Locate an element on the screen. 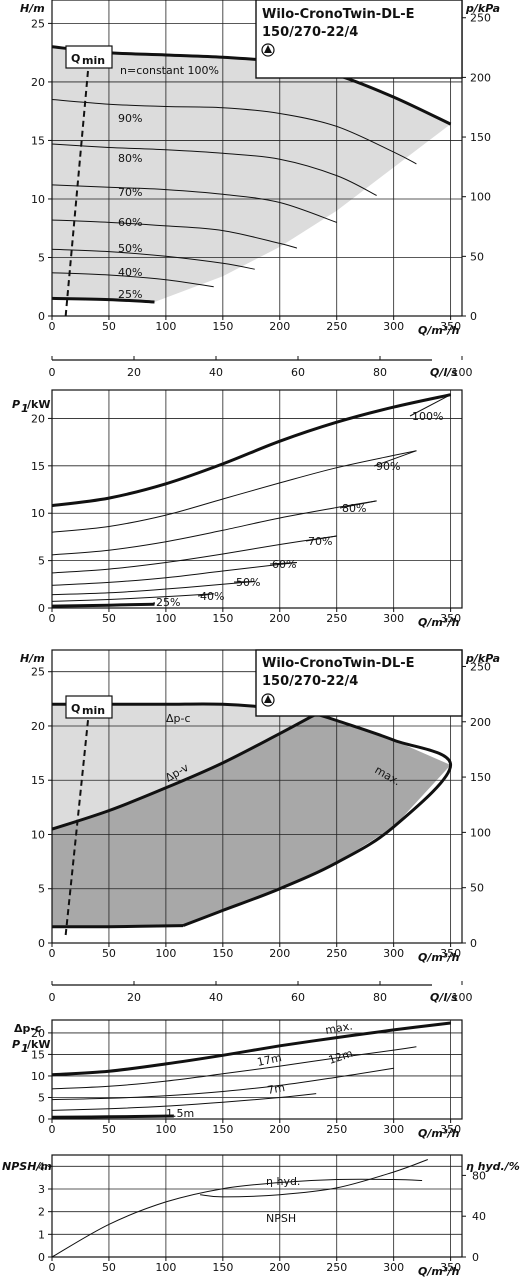  hq1-xtick-label: 250 is located at coordinates (336, 326).